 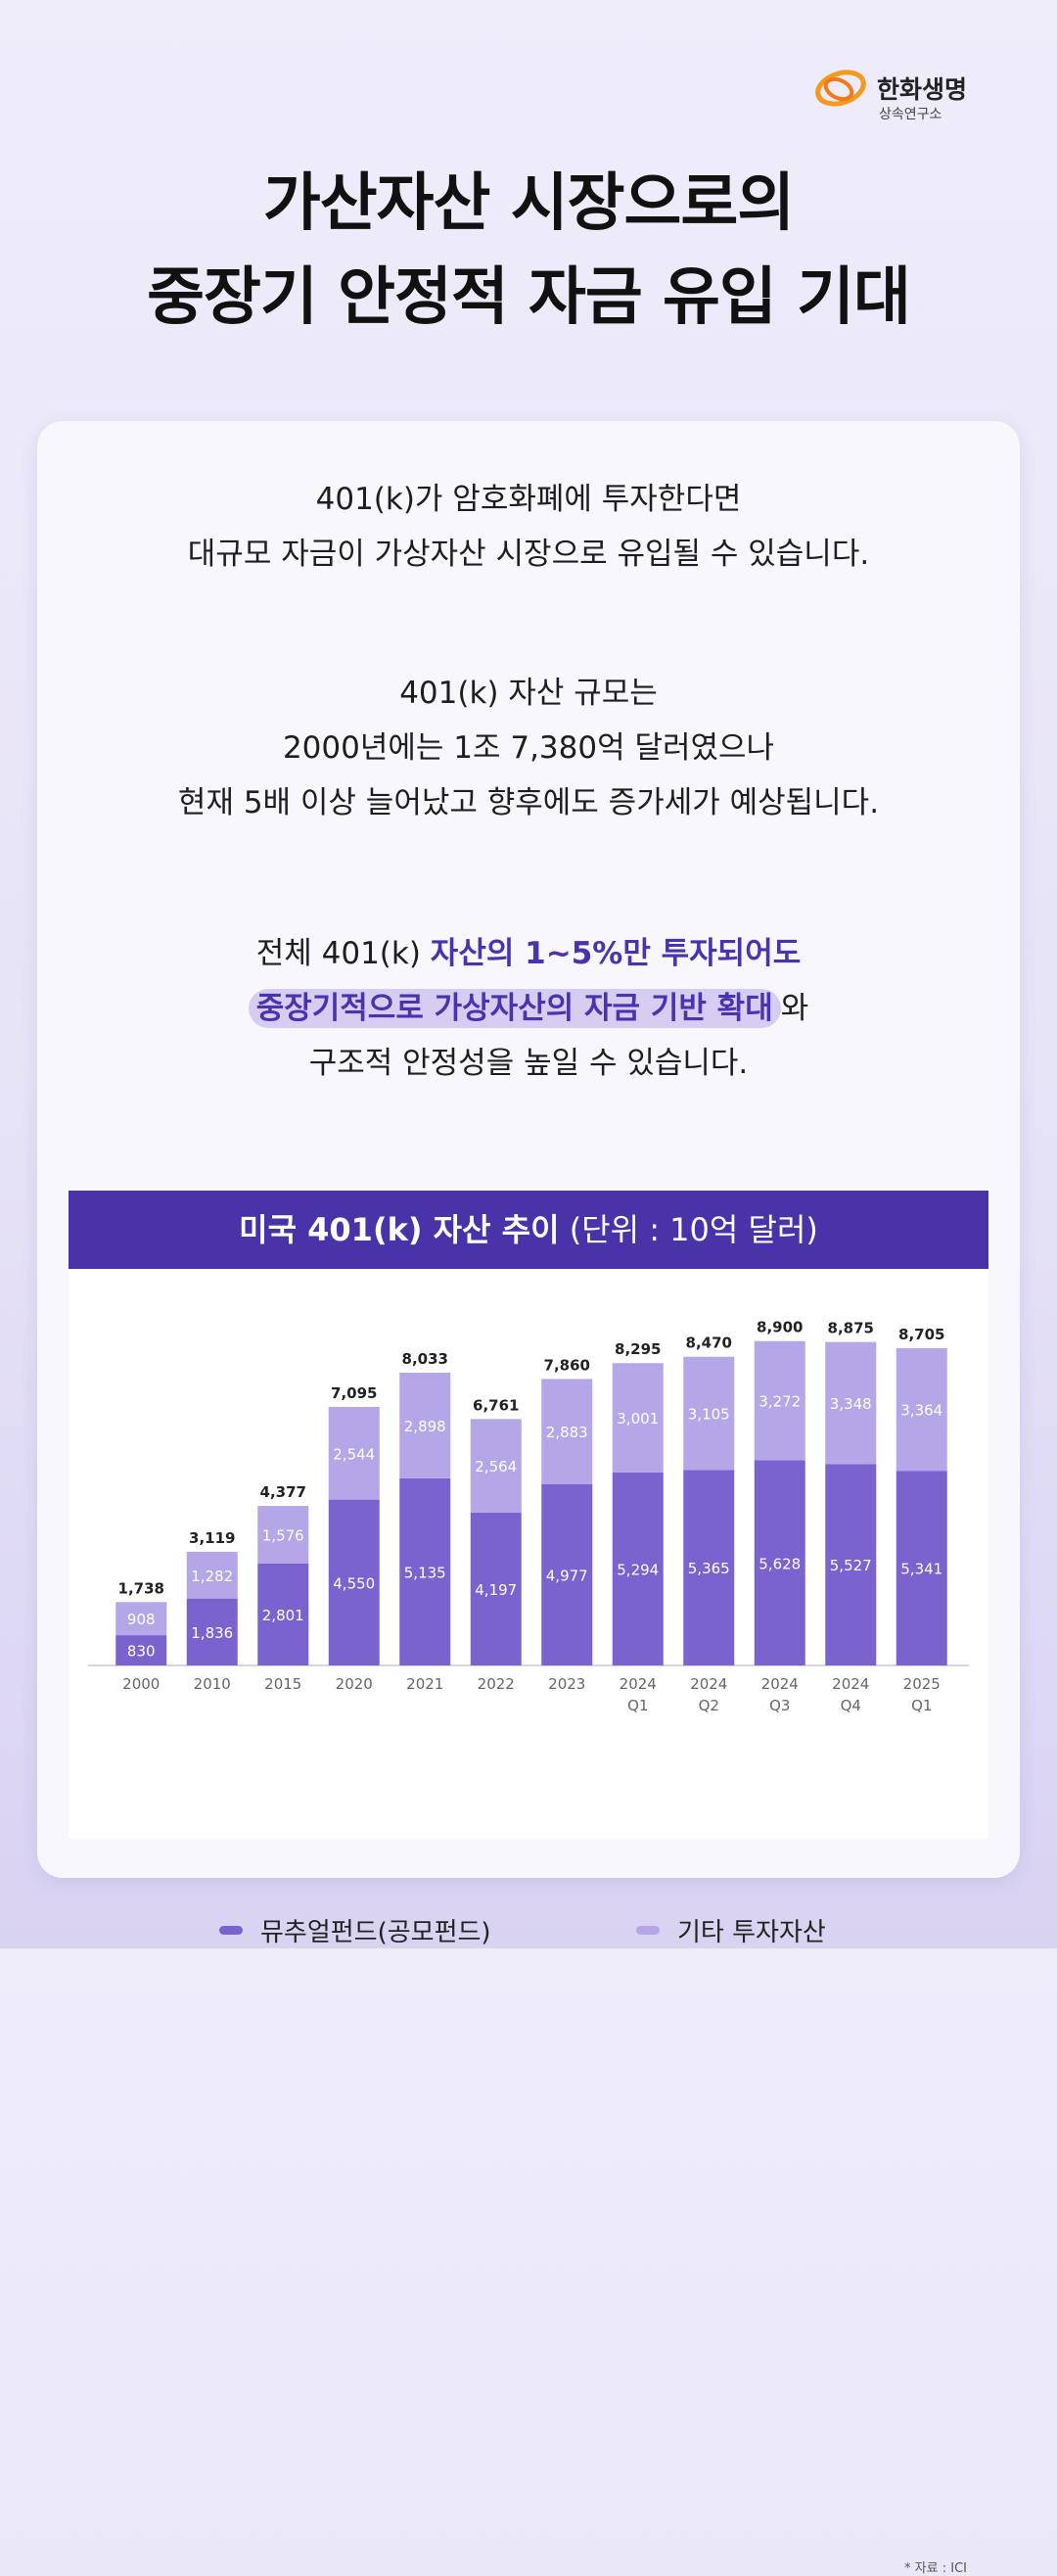 What do you see at coordinates (354, 1583) in the screenshot?
I see `data-label-mutual-3: 4,550` at bounding box center [354, 1583].